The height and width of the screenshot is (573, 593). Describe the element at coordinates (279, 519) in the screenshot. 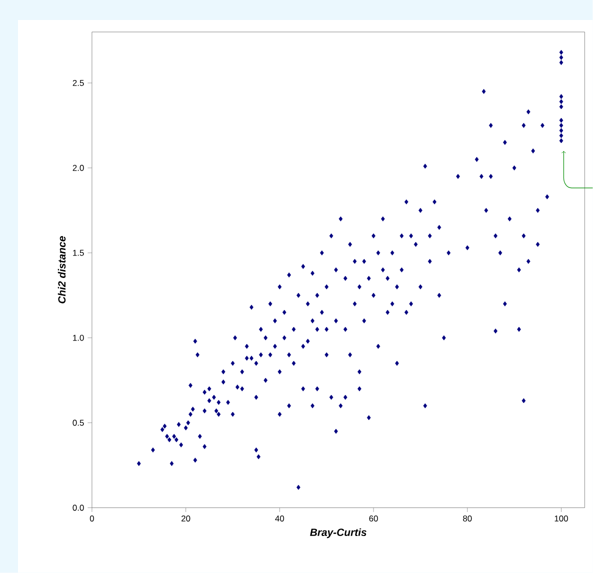

I see `x-tick-label: 40` at that location.